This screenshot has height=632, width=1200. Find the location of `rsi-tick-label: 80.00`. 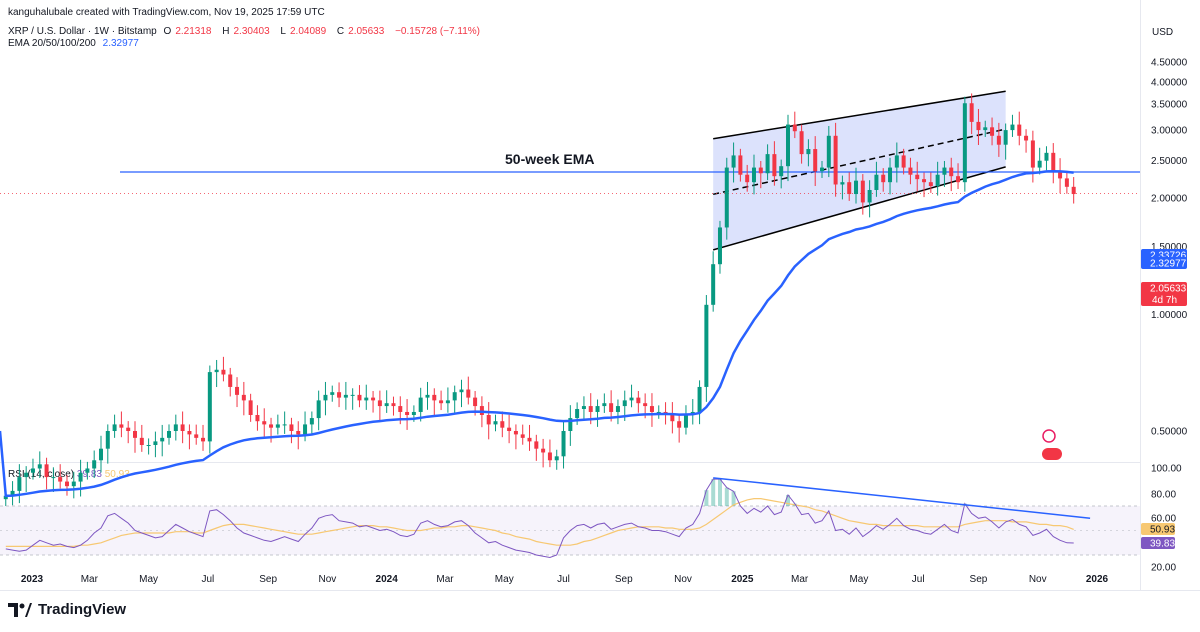

rsi-tick-label: 80.00 is located at coordinates (1163, 495).